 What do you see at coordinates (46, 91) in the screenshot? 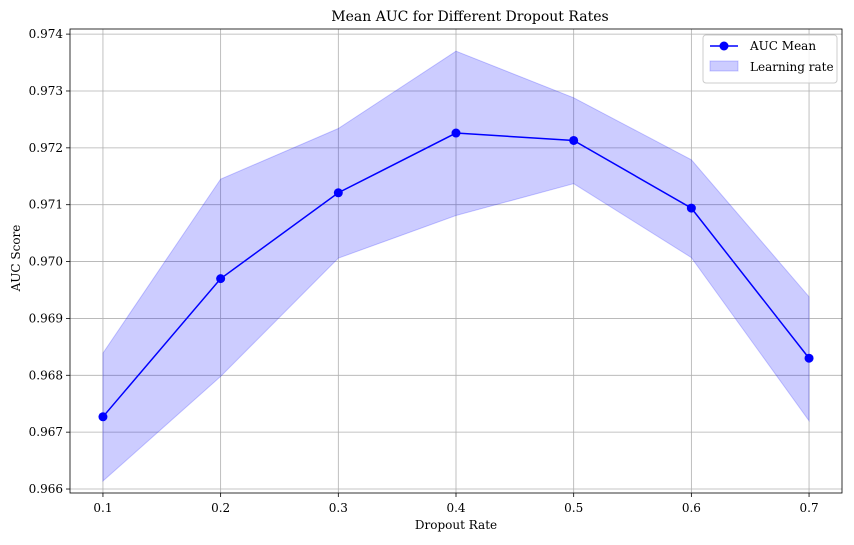
I see `y-tick-label: 0.973` at bounding box center [46, 91].